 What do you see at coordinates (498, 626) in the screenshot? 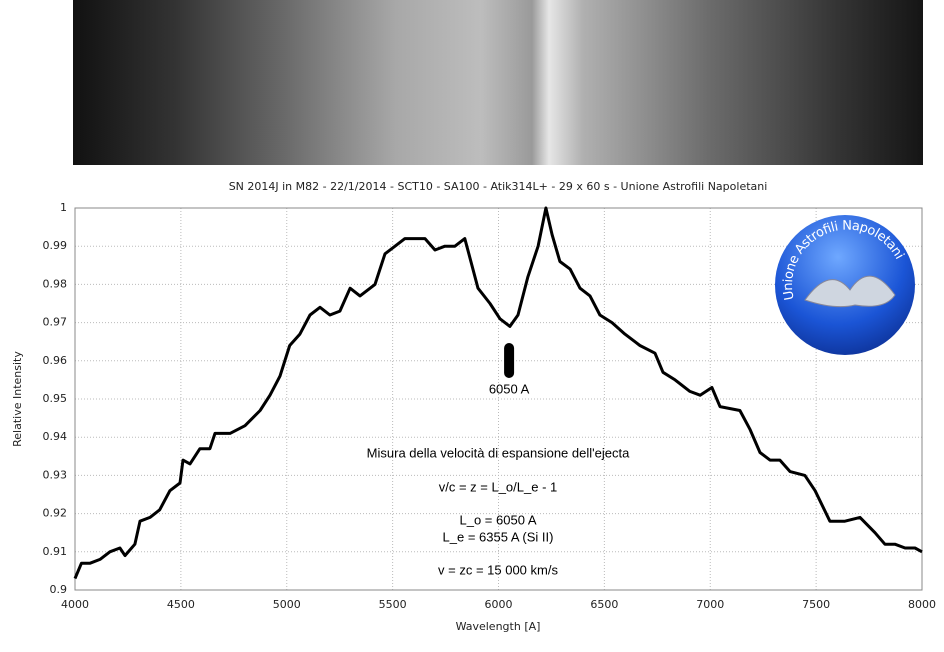
I see `x-axis-label: Wavelength [A]` at bounding box center [498, 626].